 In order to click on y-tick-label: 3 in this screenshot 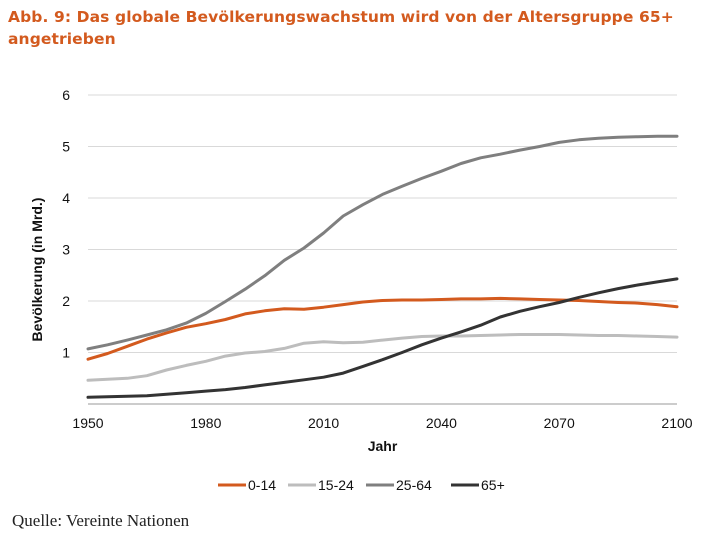, I will do `click(66, 250)`.